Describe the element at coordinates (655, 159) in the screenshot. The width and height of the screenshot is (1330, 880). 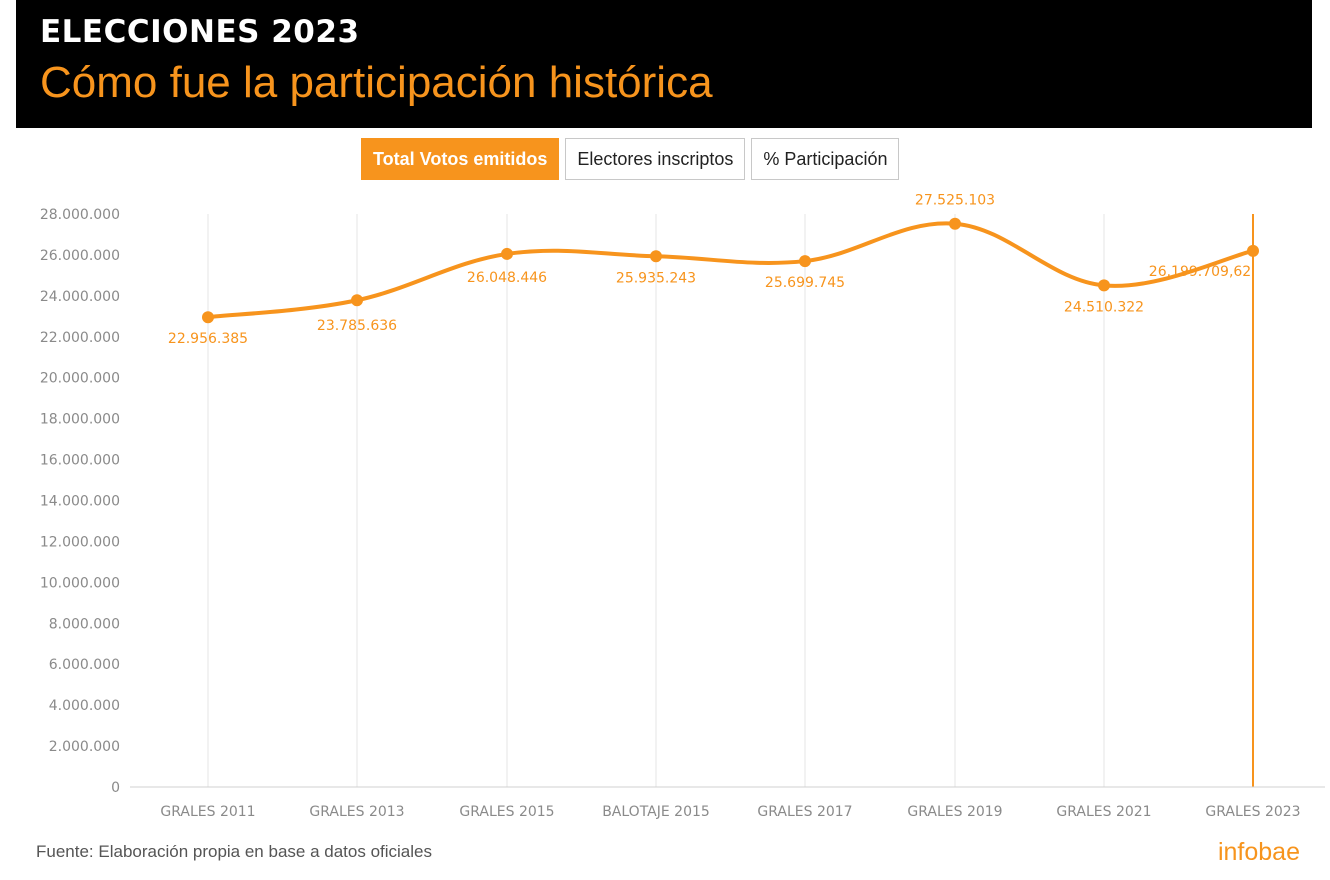
I see `tab-electores-inscriptos: Electores inscriptos` at that location.